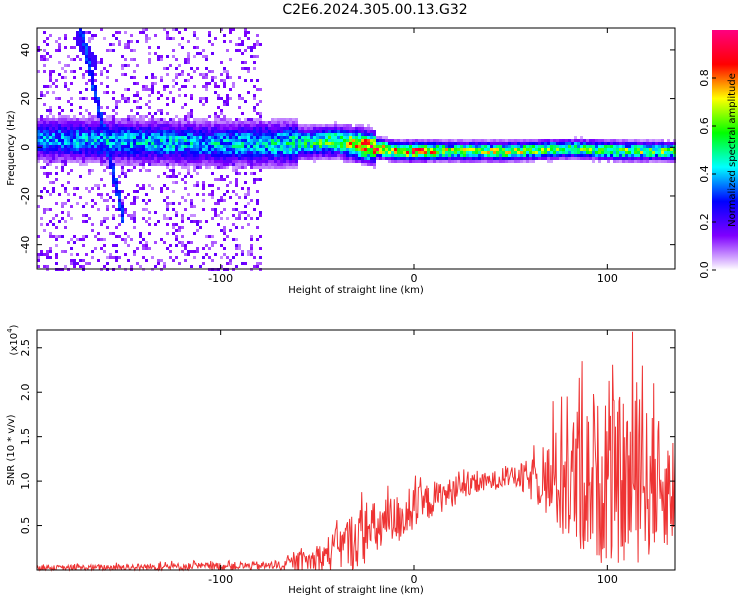  Describe the element at coordinates (11, 148) in the screenshot. I see `spectrogram-y-axis-label: Frequency (Hz)` at that location.